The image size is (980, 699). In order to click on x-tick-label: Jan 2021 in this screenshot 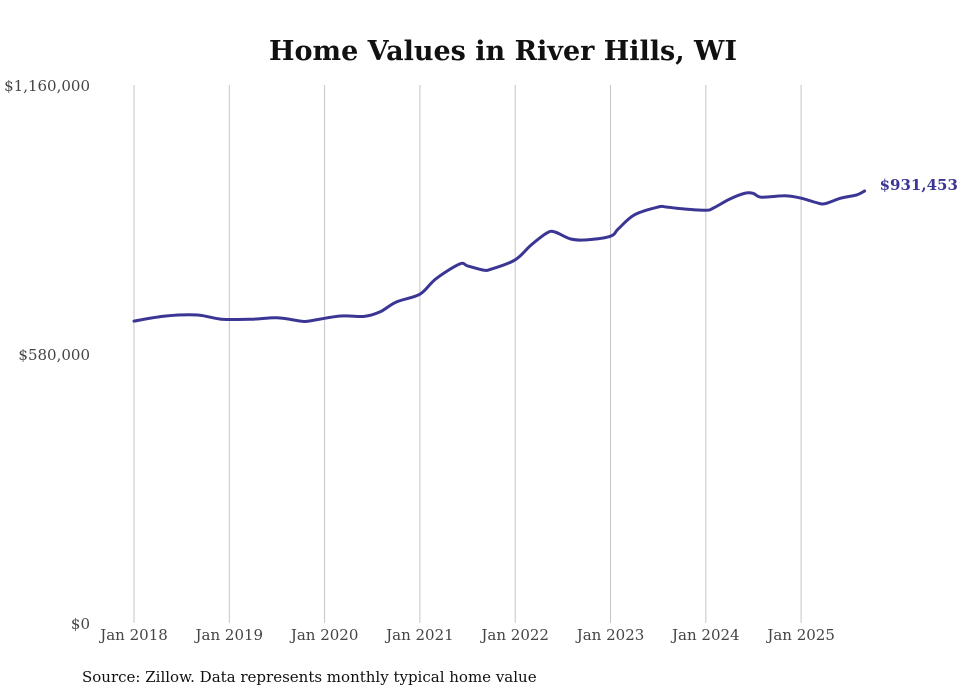, I will do `click(419, 635)`.